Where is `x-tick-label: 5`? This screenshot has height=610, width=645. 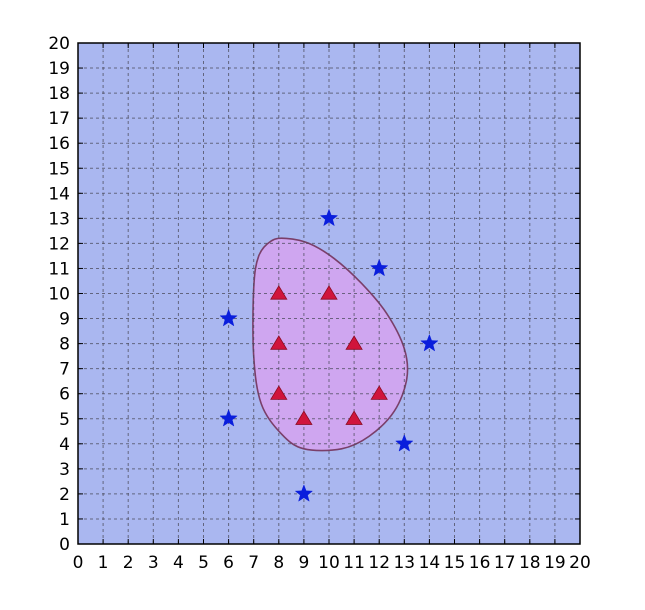 x-tick-label: 5 is located at coordinates (203, 563).